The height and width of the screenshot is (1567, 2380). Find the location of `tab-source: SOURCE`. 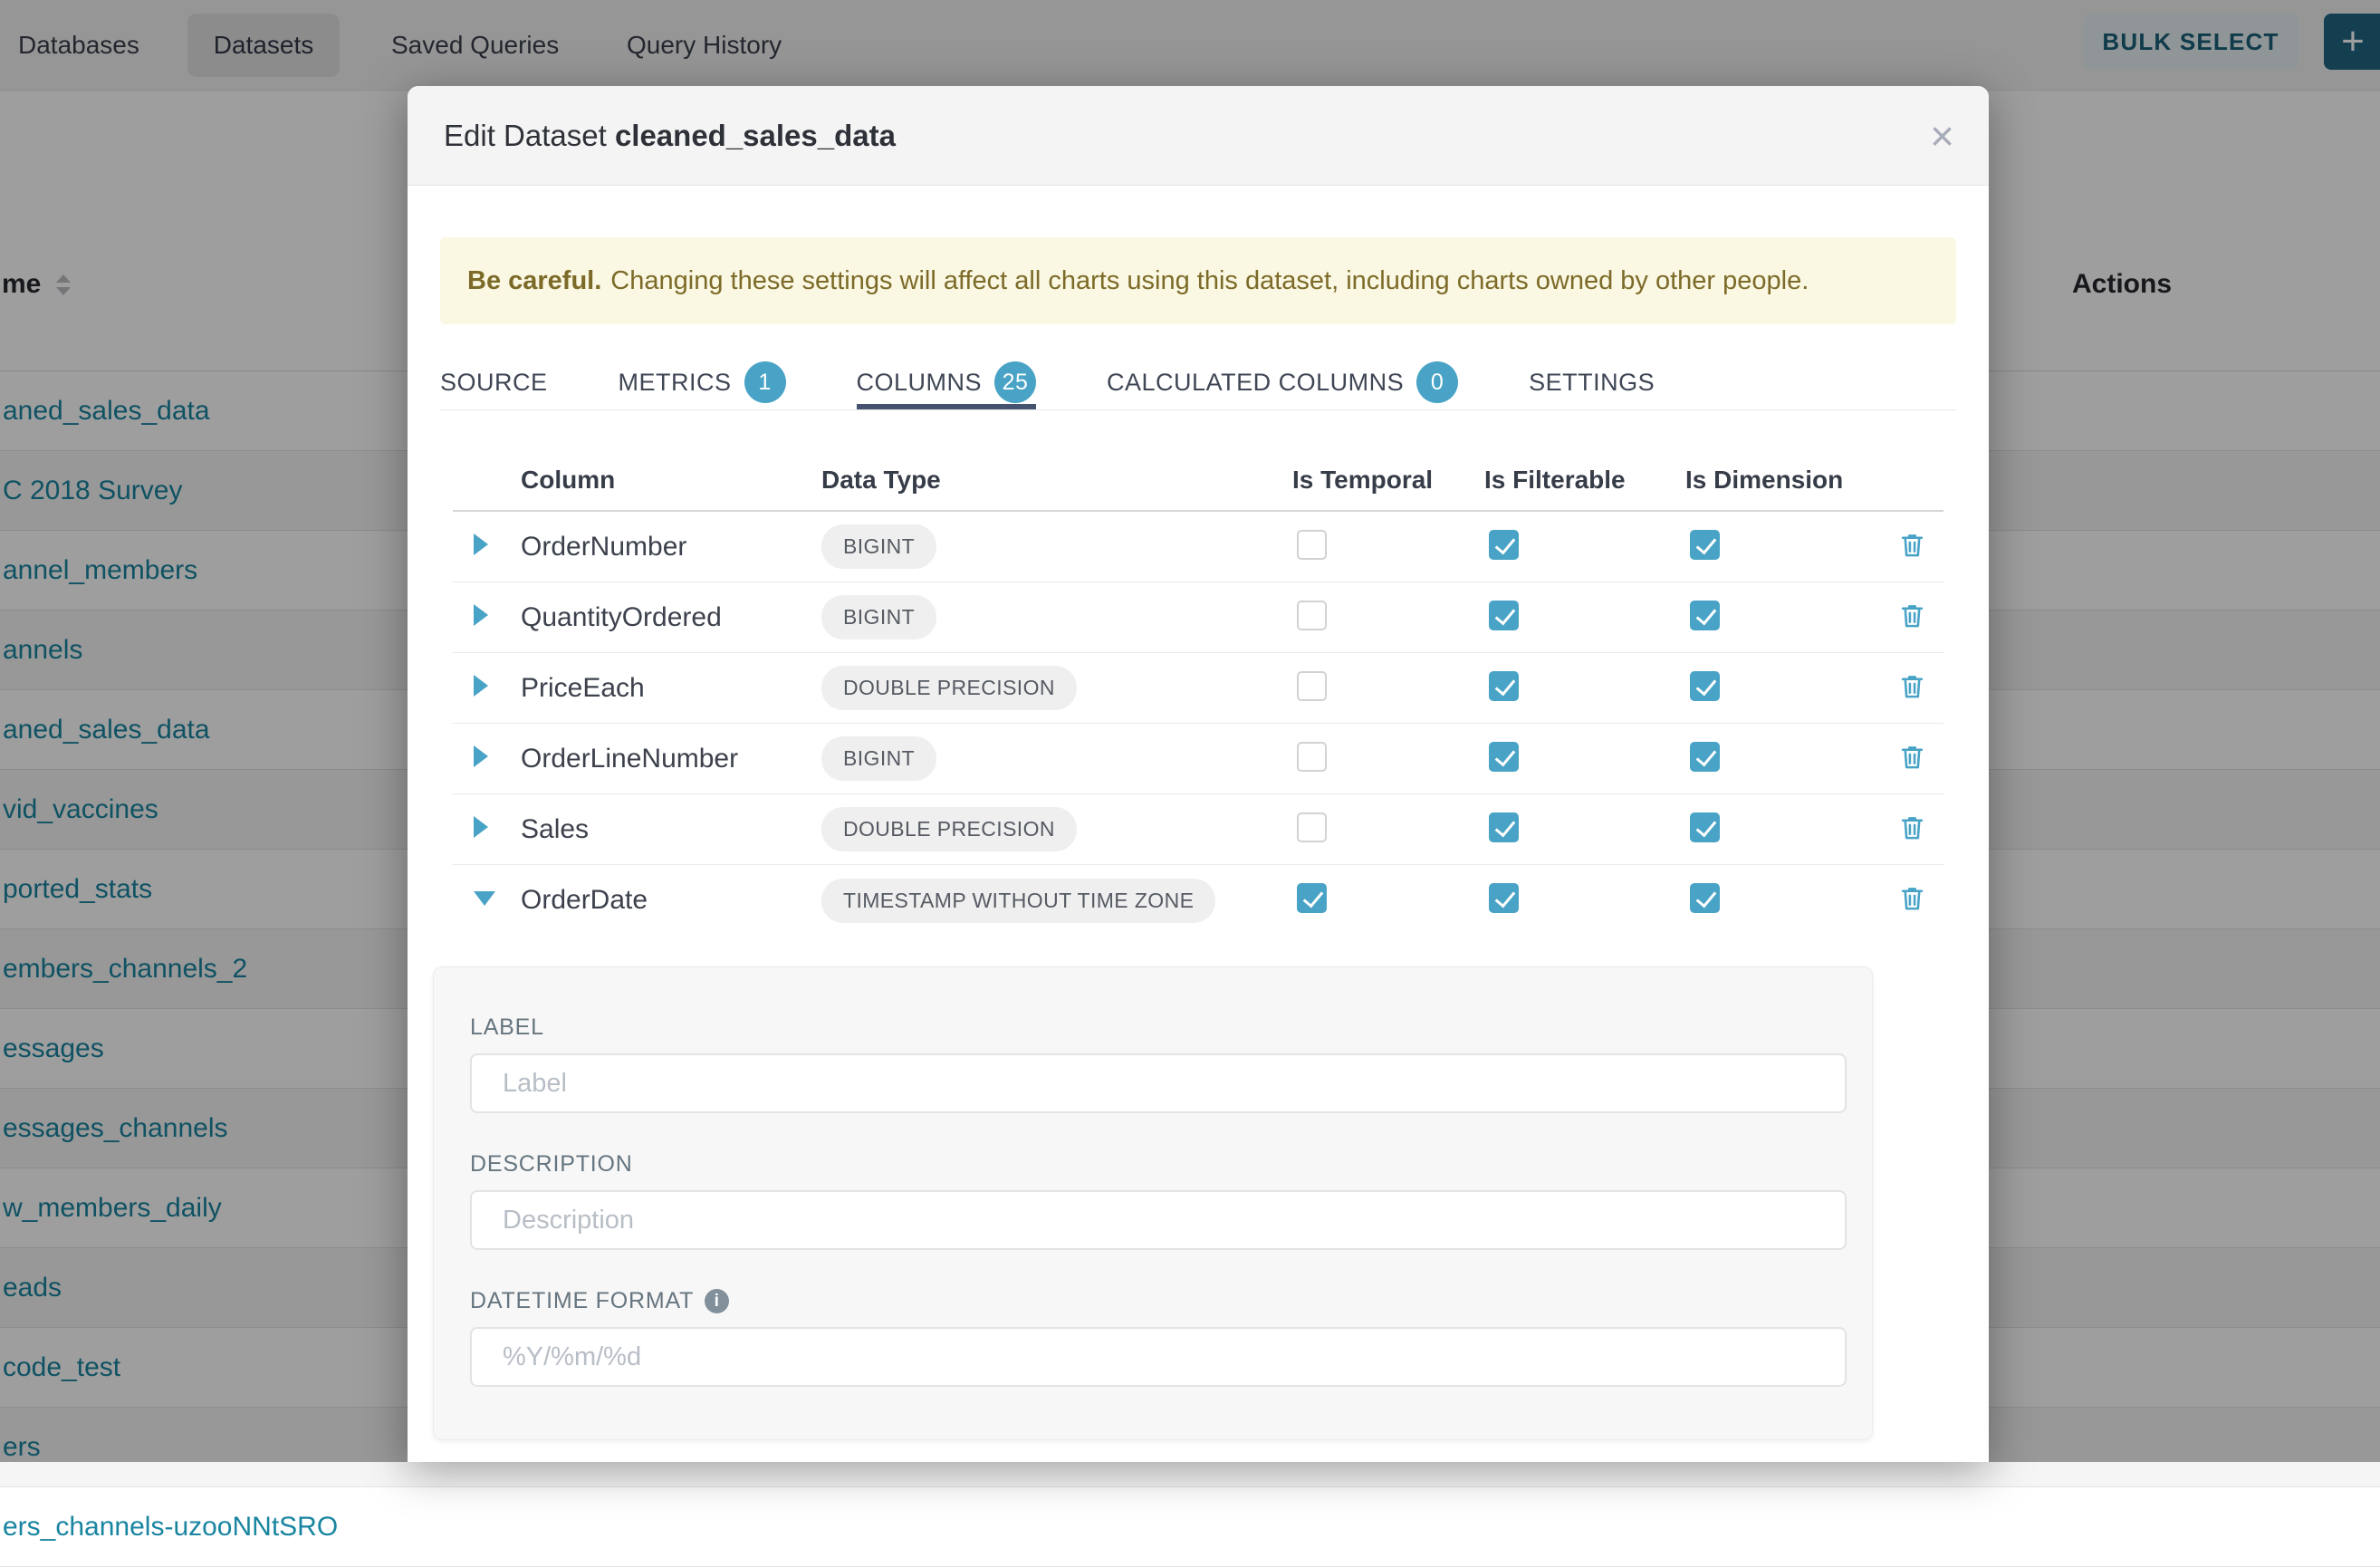

tab-source: SOURCE is located at coordinates (494, 385).